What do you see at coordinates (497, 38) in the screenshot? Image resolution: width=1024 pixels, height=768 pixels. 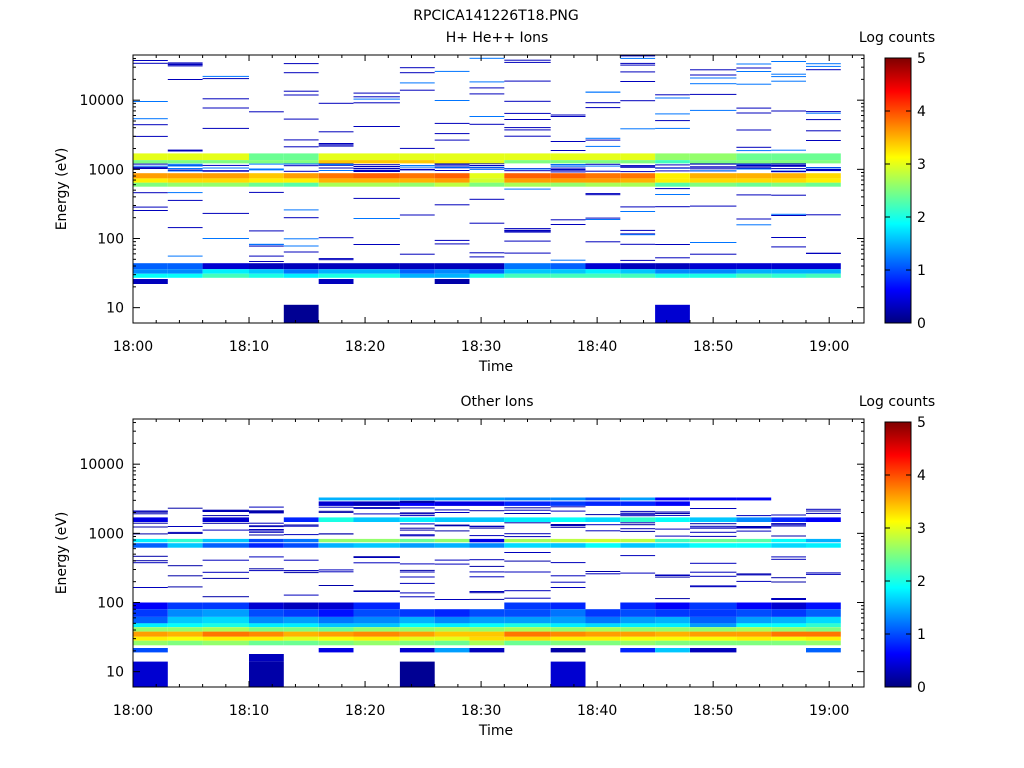 I see `panel-title: H+ He++ Ions` at bounding box center [497, 38].